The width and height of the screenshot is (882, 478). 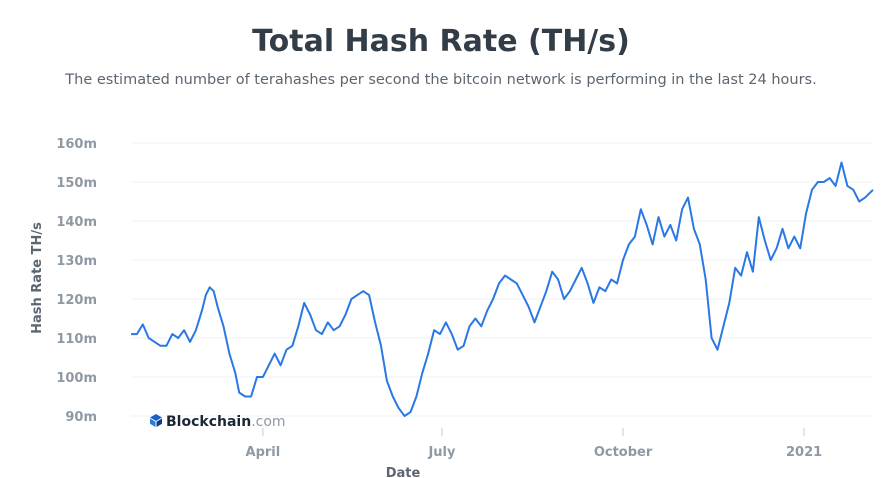 I want to click on blockchain-watermark: Blockchain.com, so click(x=218, y=422).